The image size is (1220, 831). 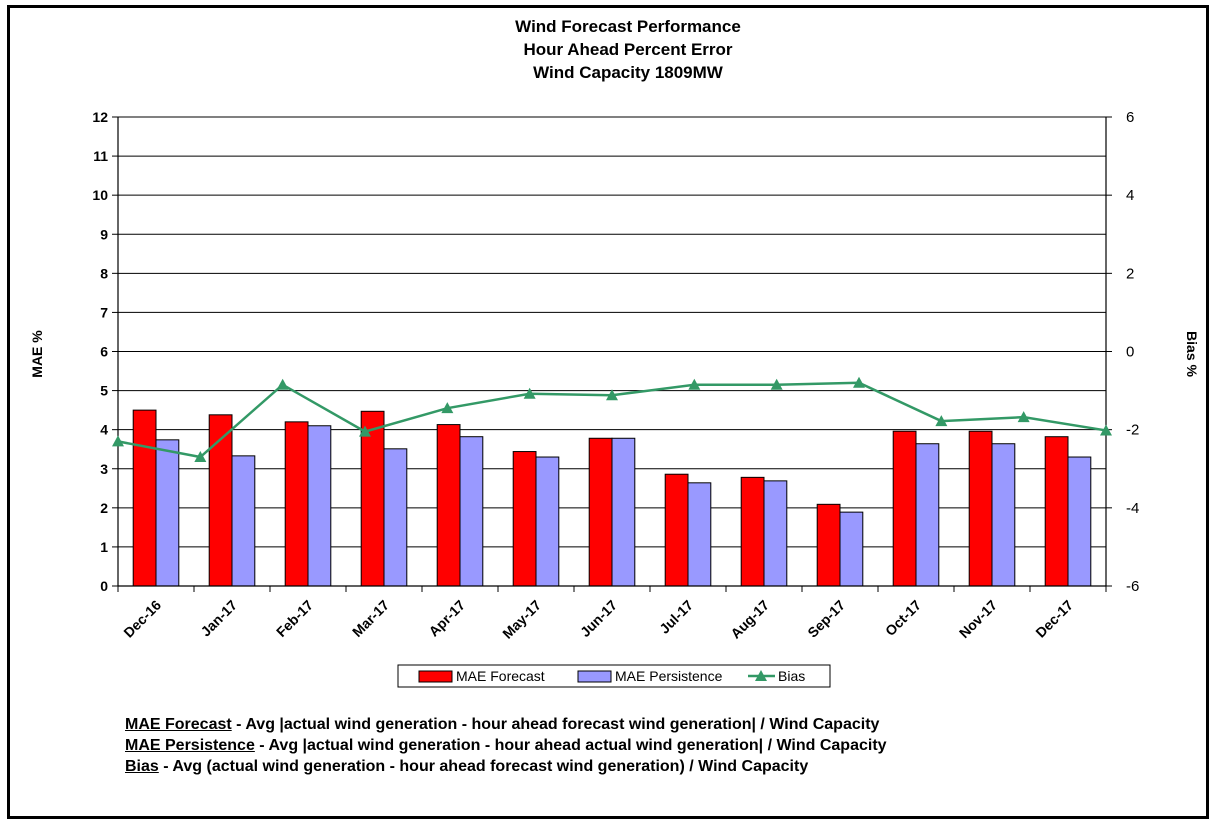 I want to click on bias-line-series, so click(x=612, y=419).